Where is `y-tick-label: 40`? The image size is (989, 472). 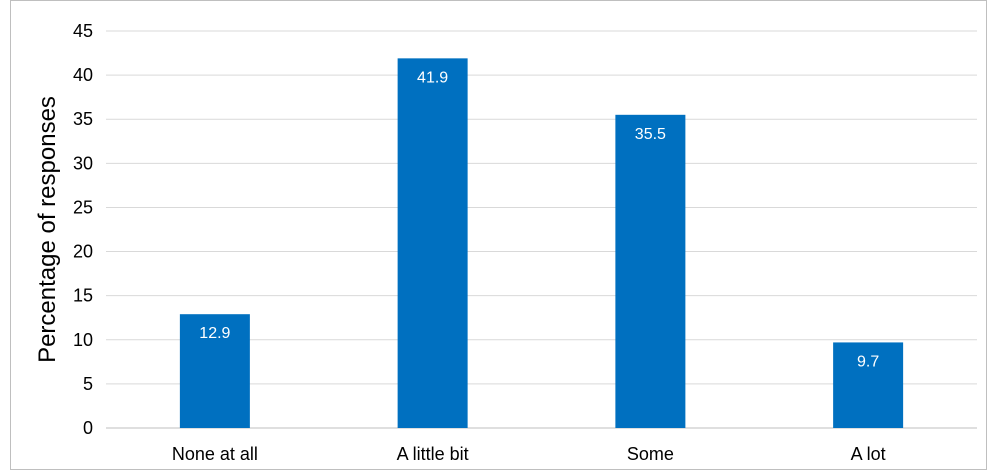
y-tick-label: 40 is located at coordinates (83, 75).